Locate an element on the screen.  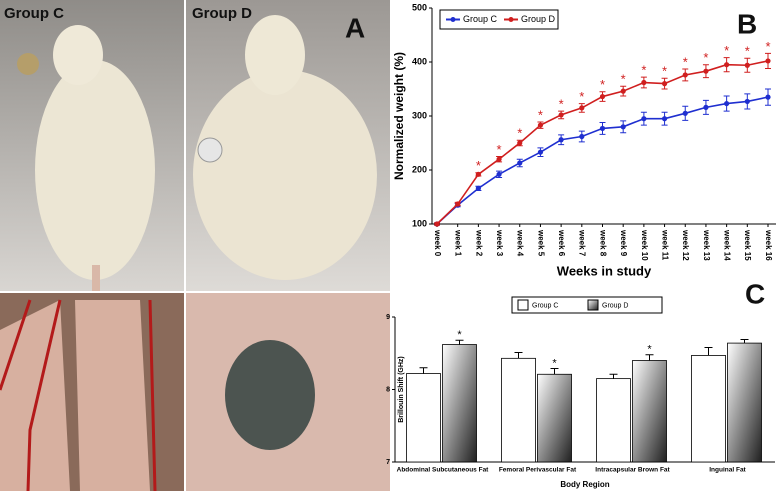
x-axis-title: Weeks in study is located at coordinates (604, 270).